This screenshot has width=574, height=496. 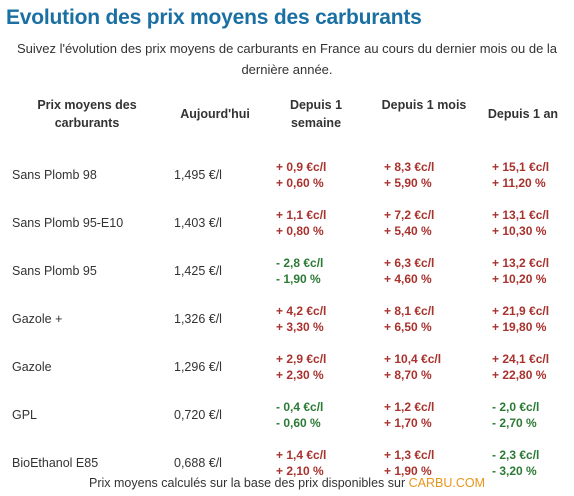 I want to click on carbu-link: CARBU.COM, so click(x=446, y=483).